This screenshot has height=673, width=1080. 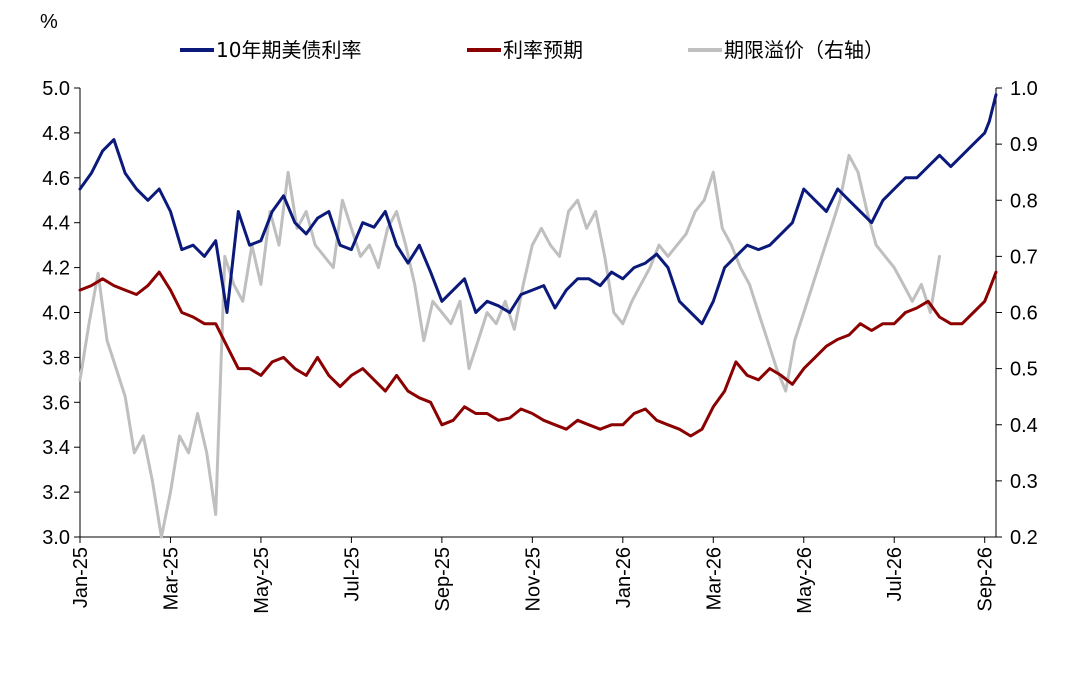 I want to click on y-left-tick-label: 3.0, so click(x=56, y=538).